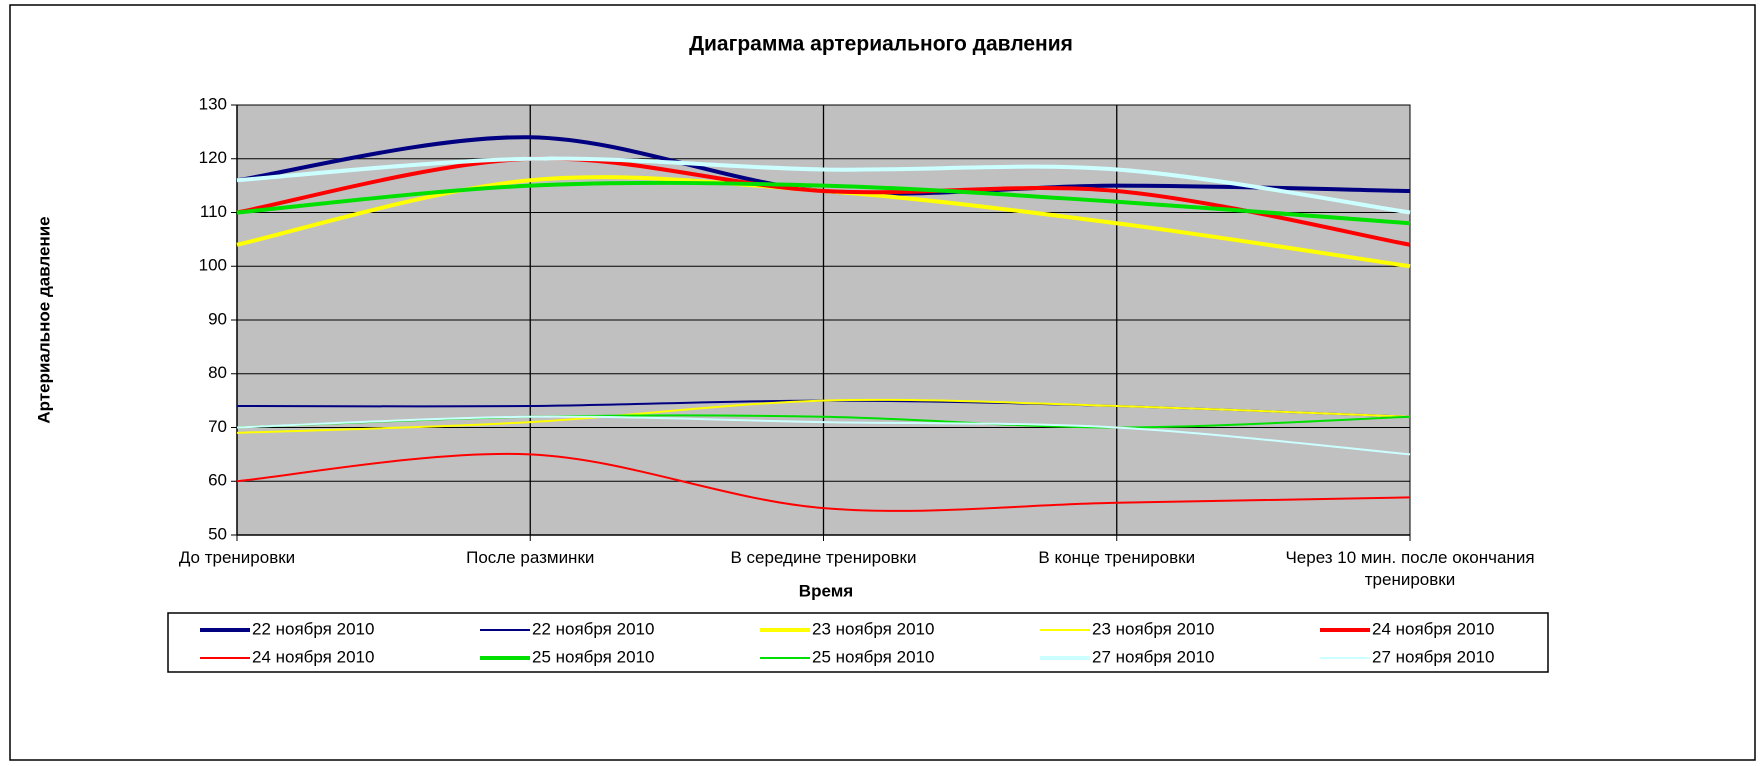 This screenshot has width=1763, height=766. I want to click on y-tick-label: 100, so click(213, 265).